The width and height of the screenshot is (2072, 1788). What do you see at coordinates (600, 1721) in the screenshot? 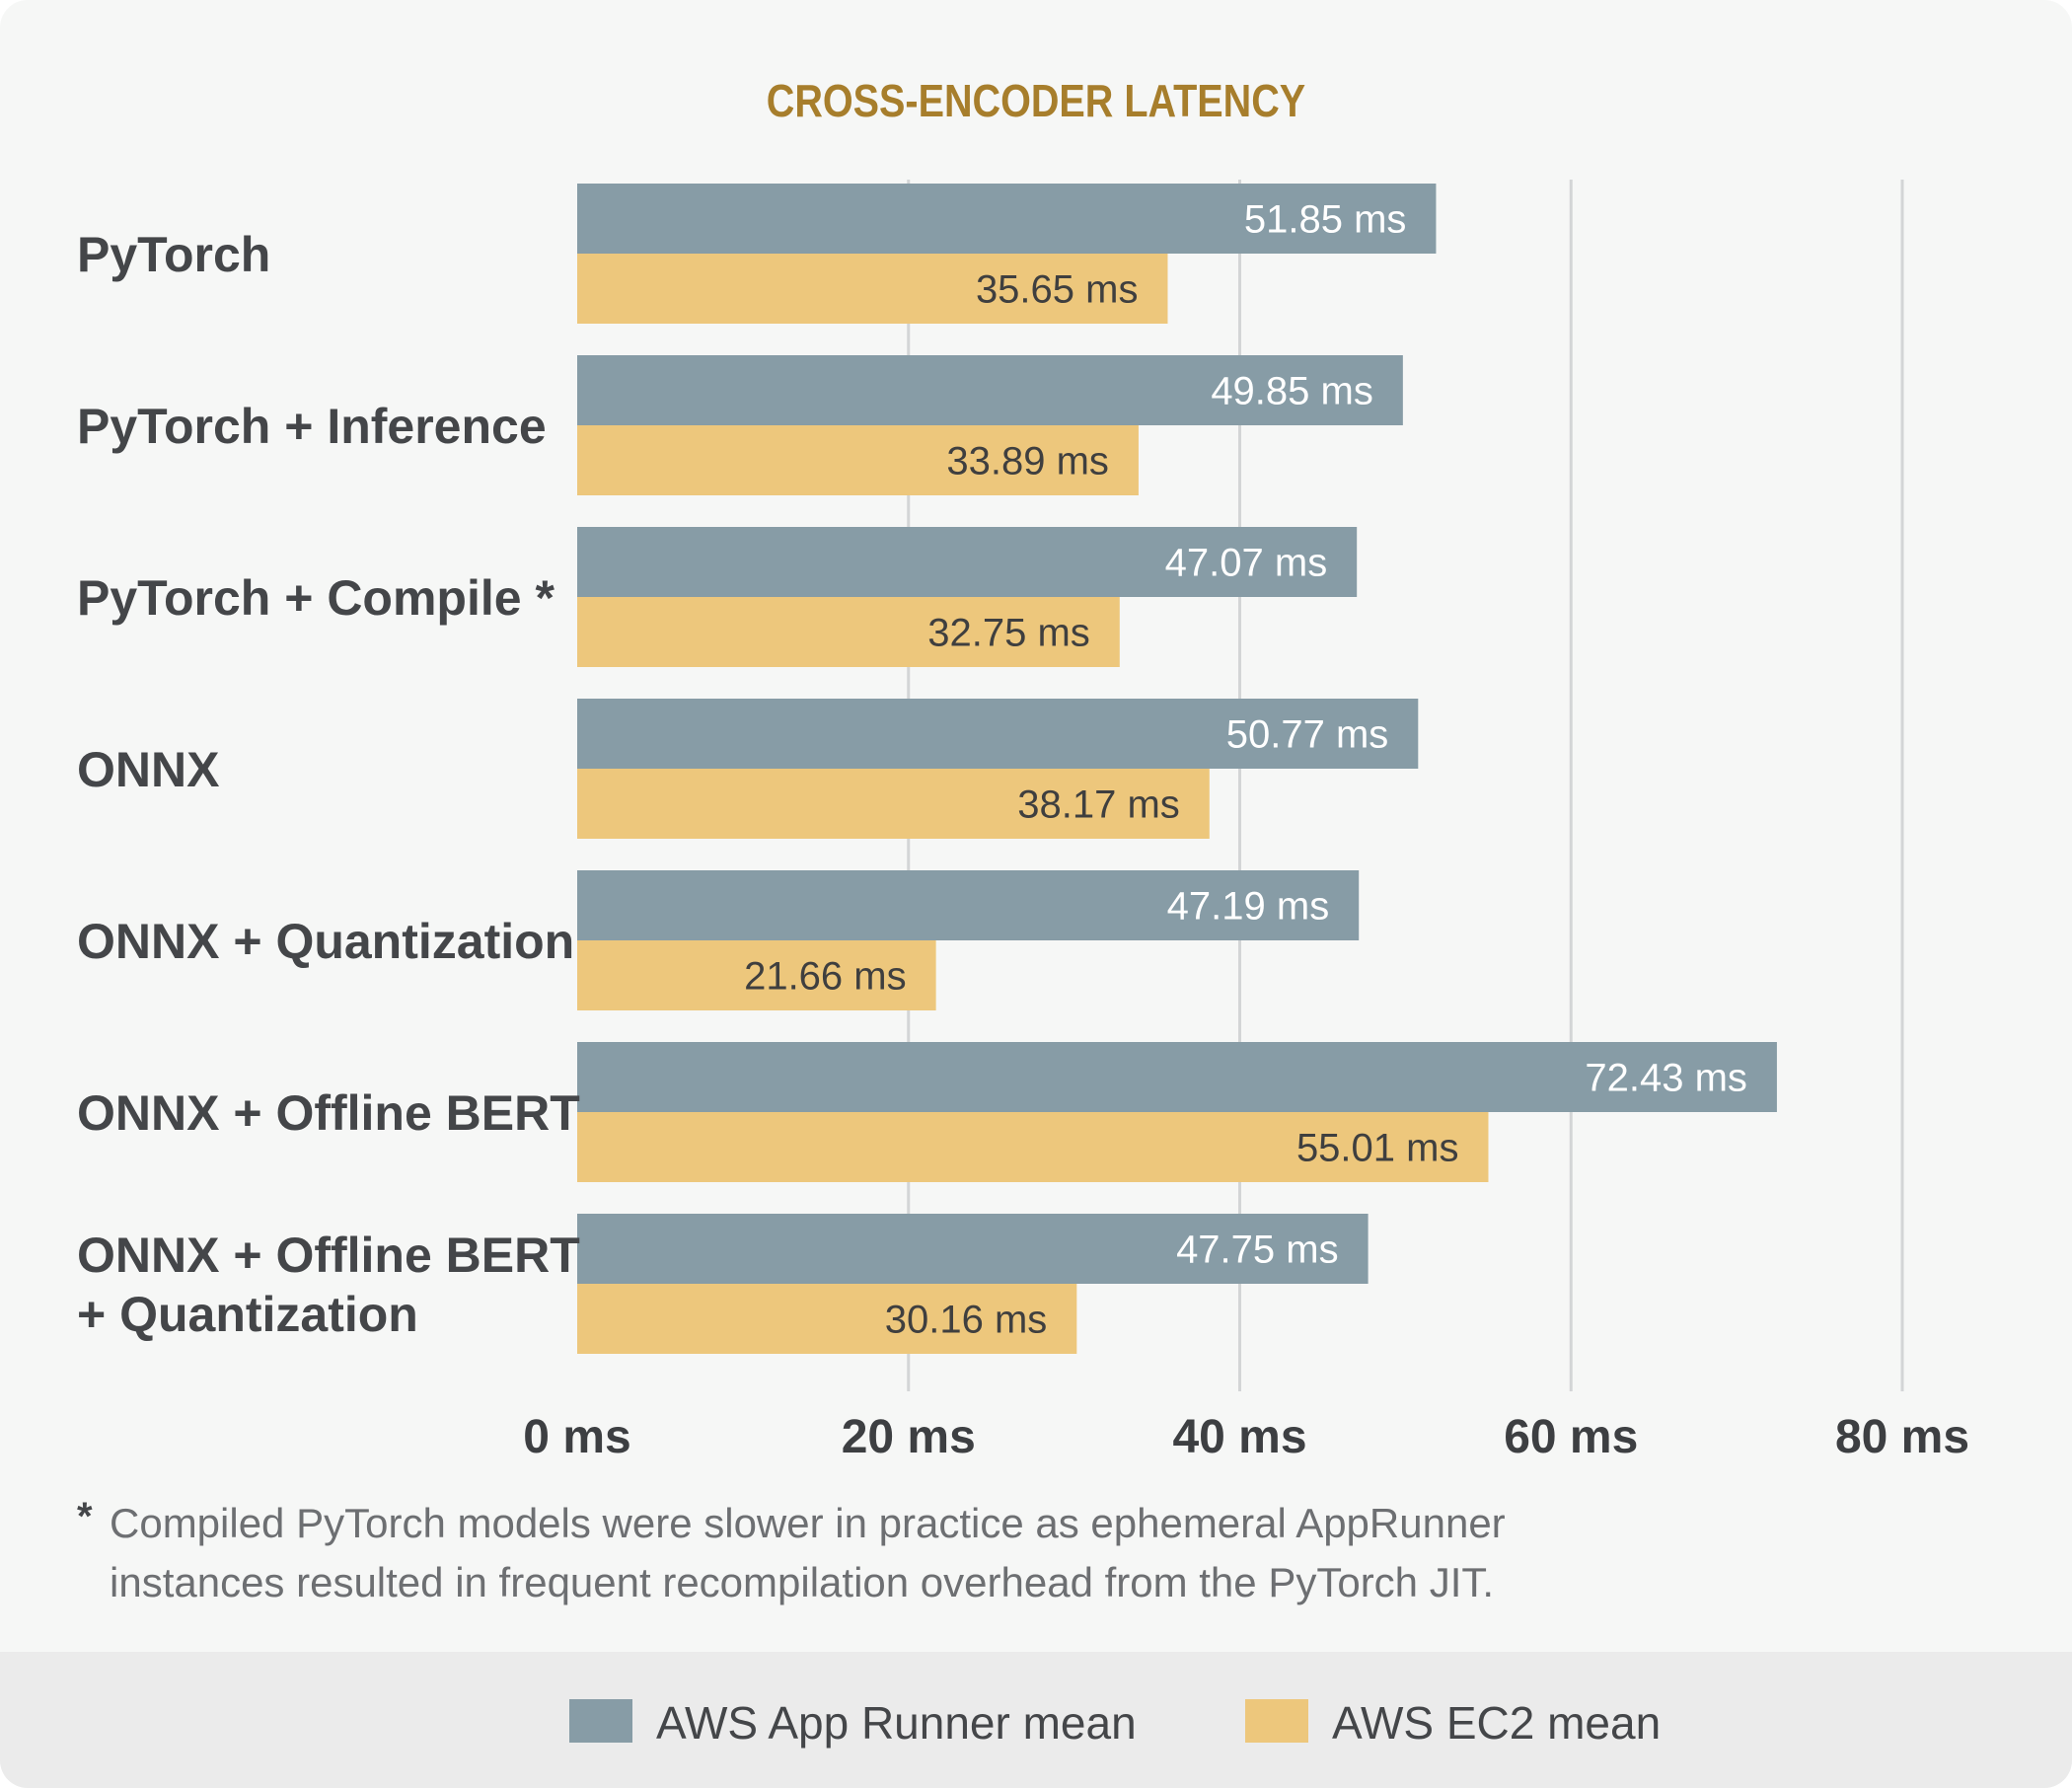
I see `legend-swatch-app-runner` at bounding box center [600, 1721].